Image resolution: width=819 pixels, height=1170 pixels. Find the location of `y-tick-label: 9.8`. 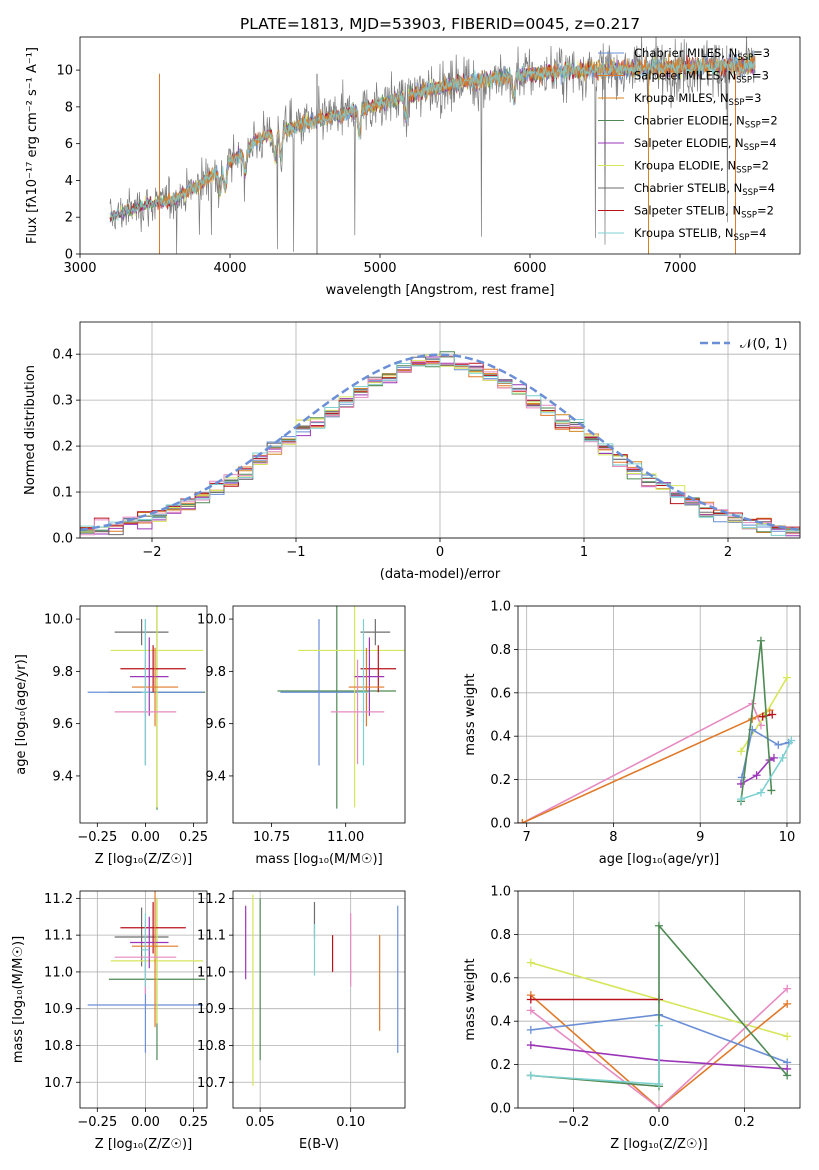

y-tick-label: 9.8 is located at coordinates (215, 672).